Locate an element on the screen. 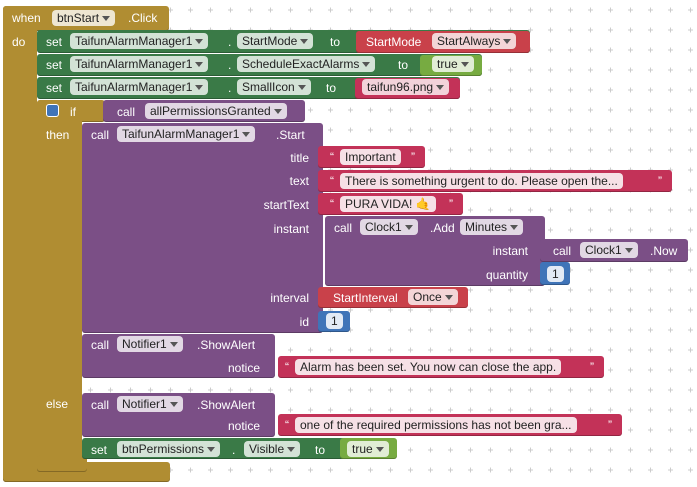 Image resolution: width=697 pixels, height=487 pixels. block-label: then is located at coordinates (58, 135).